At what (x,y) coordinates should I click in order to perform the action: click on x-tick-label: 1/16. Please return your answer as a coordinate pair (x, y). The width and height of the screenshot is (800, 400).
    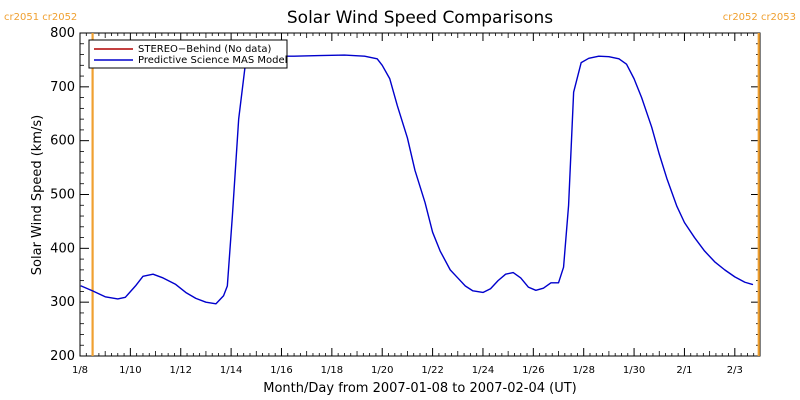
    Looking at the image, I should click on (281, 370).